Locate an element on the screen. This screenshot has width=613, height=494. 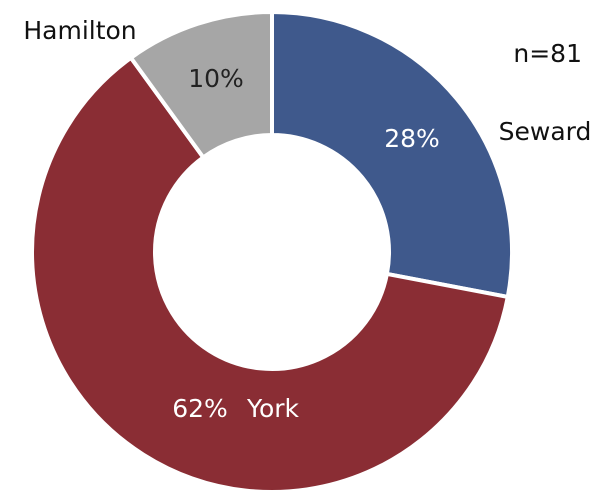
value-label: 28% is located at coordinates (412, 138).